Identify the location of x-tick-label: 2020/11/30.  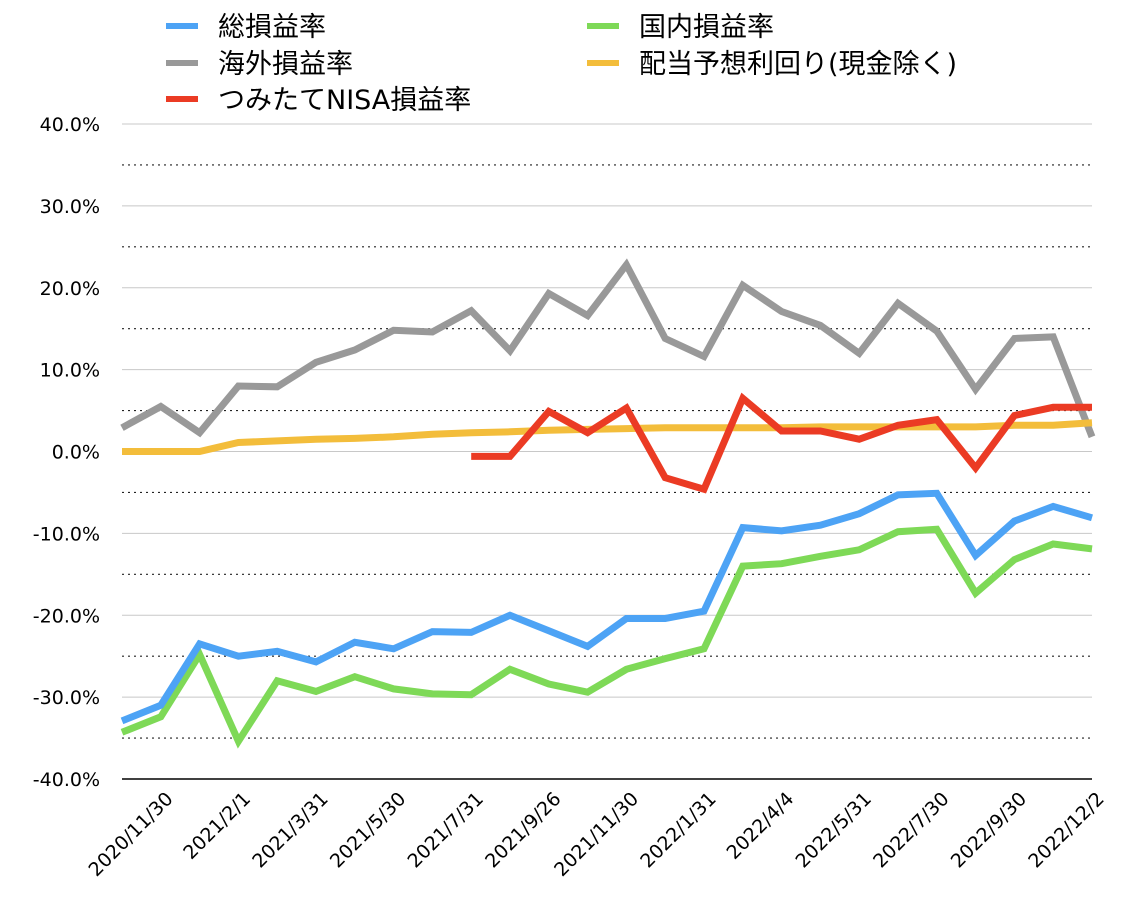
(131, 834).